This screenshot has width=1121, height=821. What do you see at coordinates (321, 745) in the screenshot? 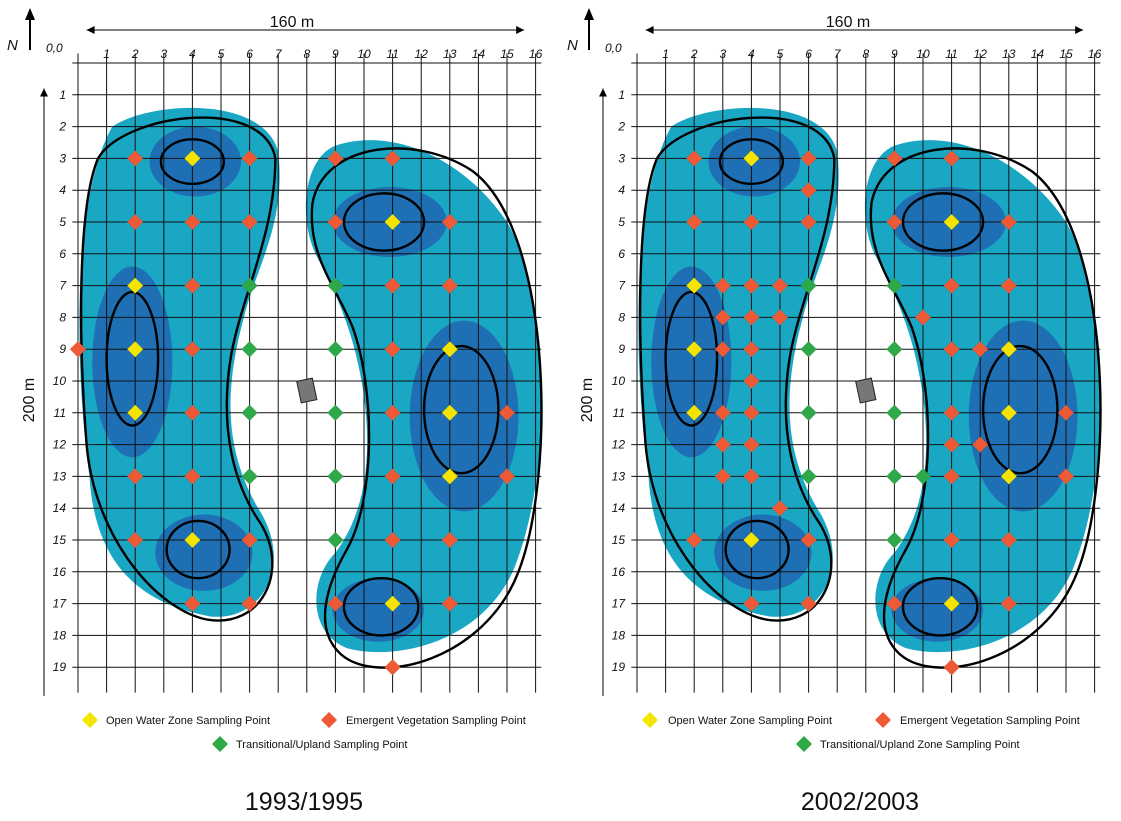
I see `legend-transitional-label: Transitional/Upland Sampling Point` at bounding box center [321, 745].